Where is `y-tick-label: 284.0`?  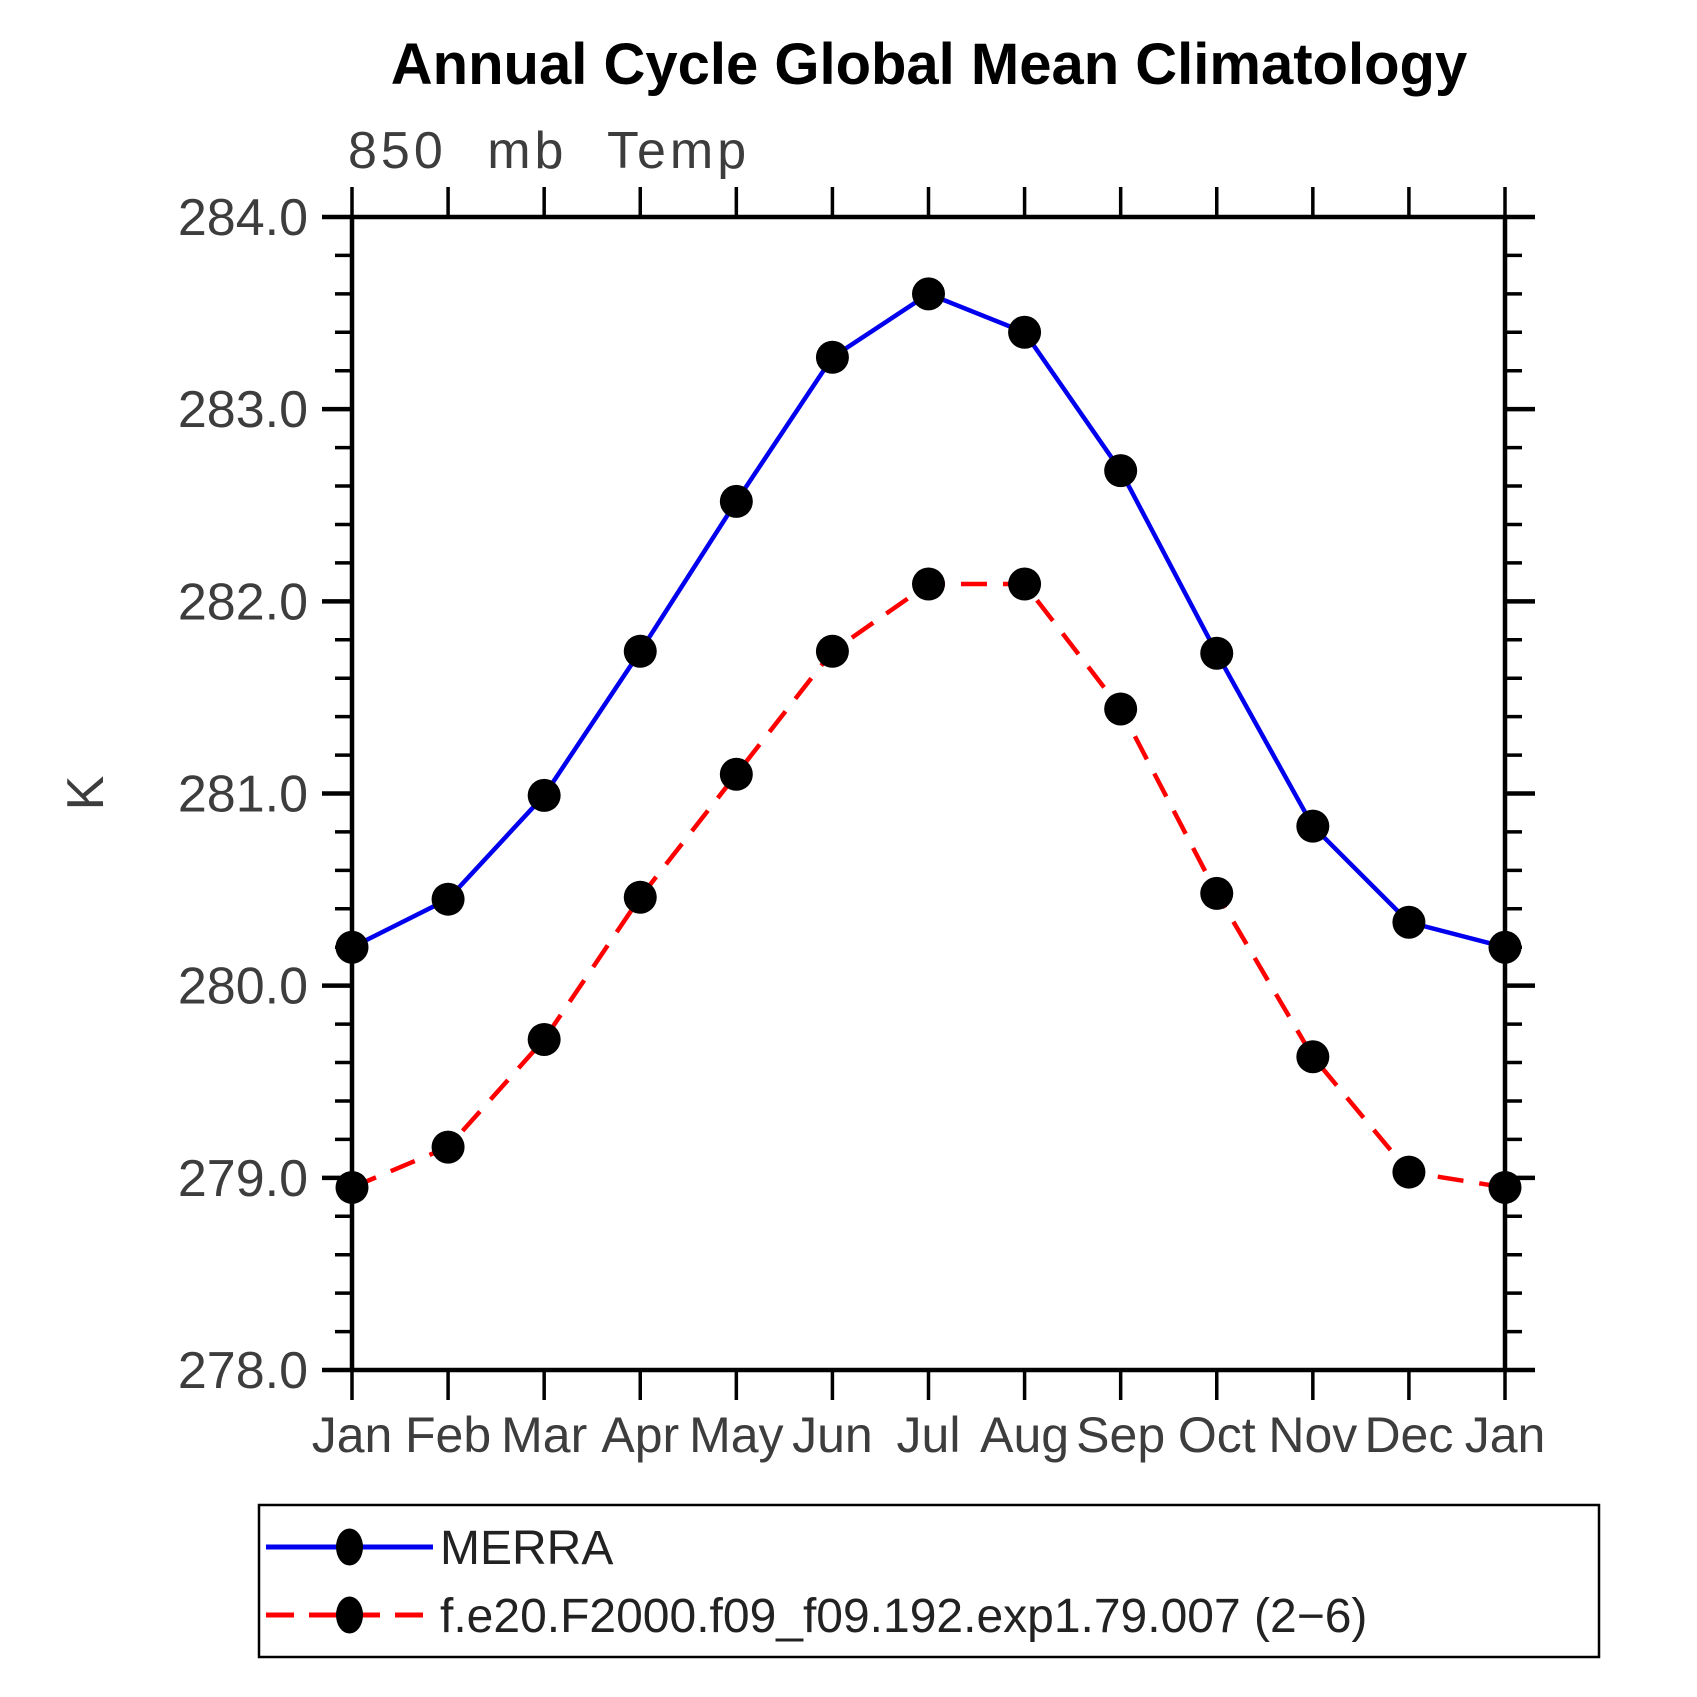 y-tick-label: 284.0 is located at coordinates (243, 218).